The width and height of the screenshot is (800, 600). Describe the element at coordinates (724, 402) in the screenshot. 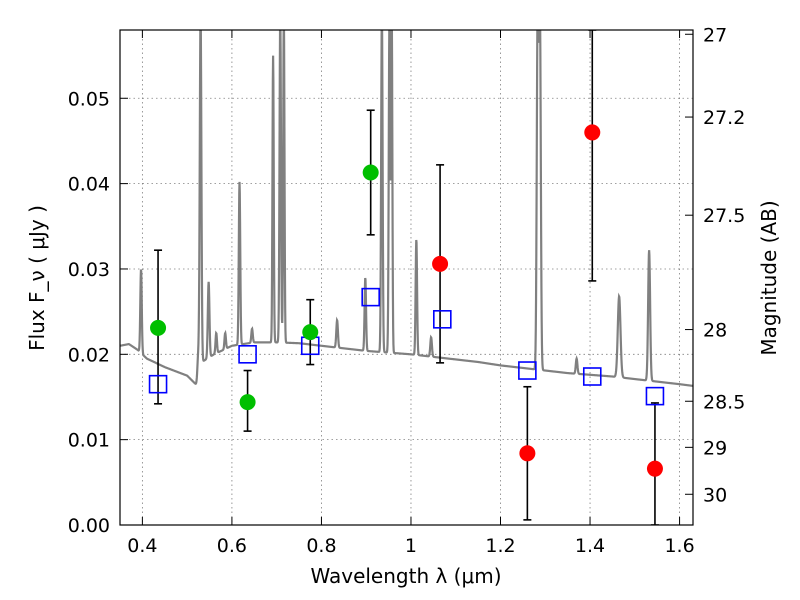

I see `y2-tick-label: 28.5` at that location.